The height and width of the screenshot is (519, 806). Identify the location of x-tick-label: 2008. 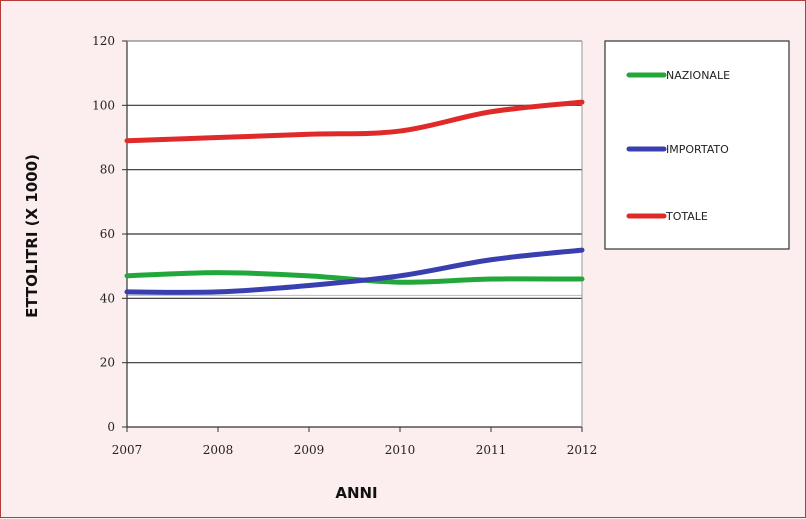
(218, 450).